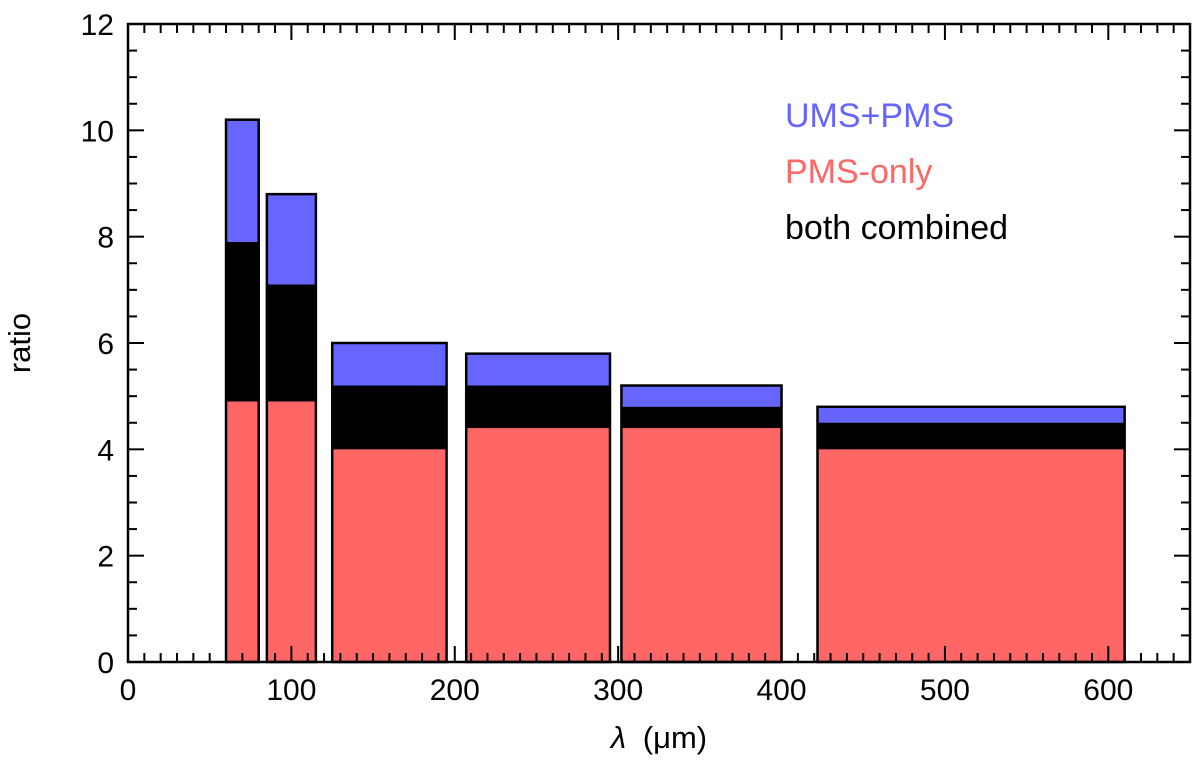 The height and width of the screenshot is (765, 1200). What do you see at coordinates (782, 690) in the screenshot?
I see `x-tick-label: 400` at bounding box center [782, 690].